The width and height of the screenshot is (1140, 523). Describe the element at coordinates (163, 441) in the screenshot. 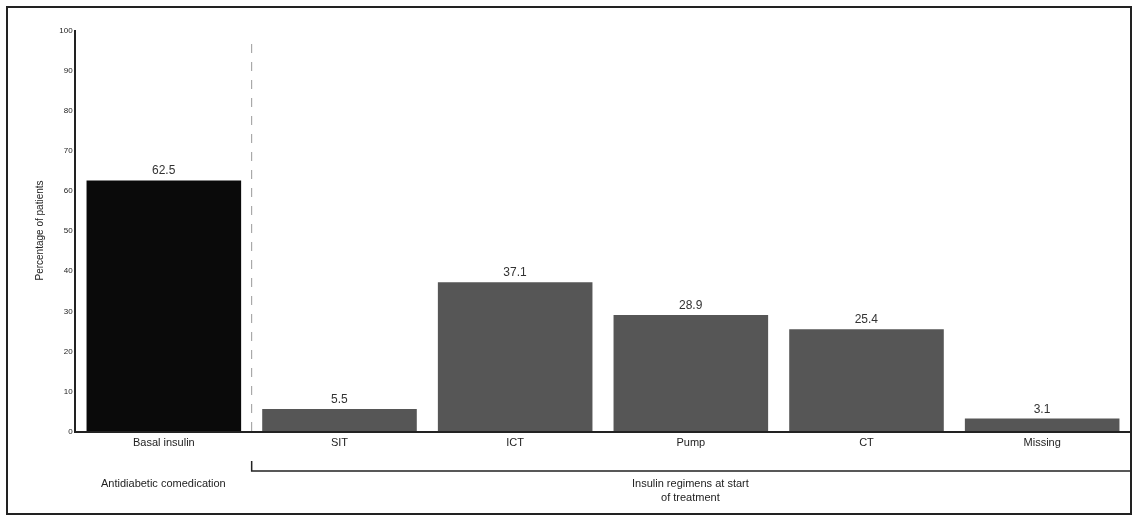

I see `x-tick-label: Basal insulin` at that location.